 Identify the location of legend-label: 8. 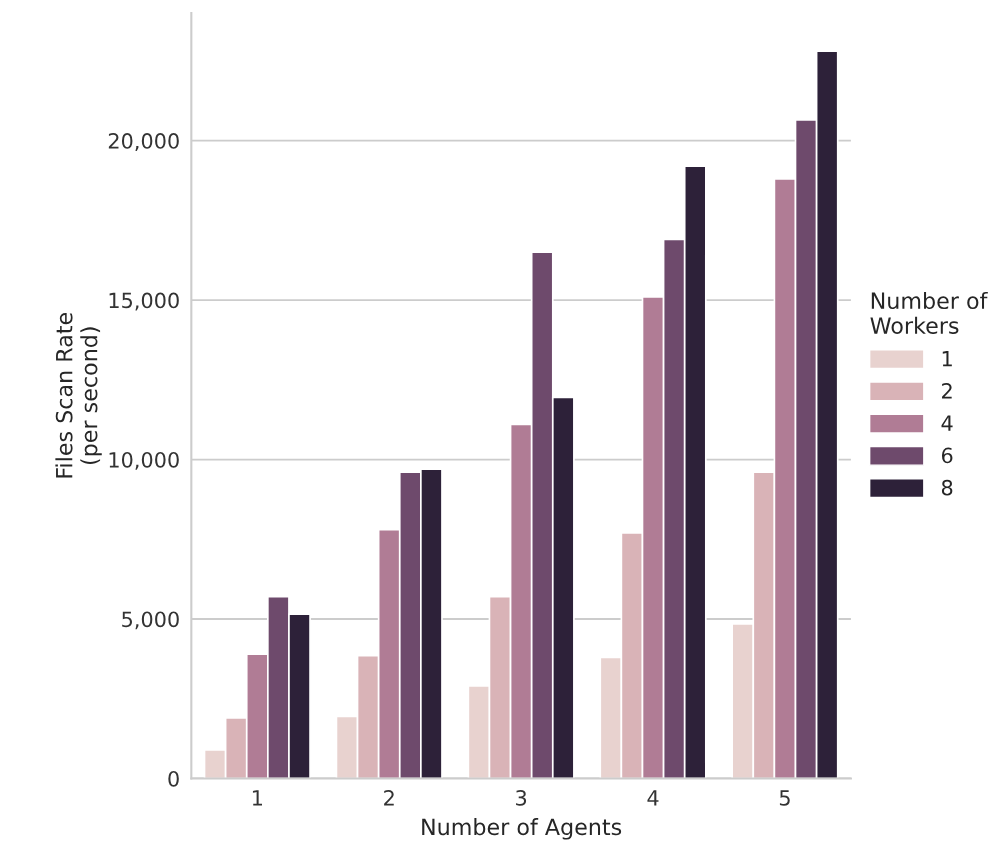
(947, 487).